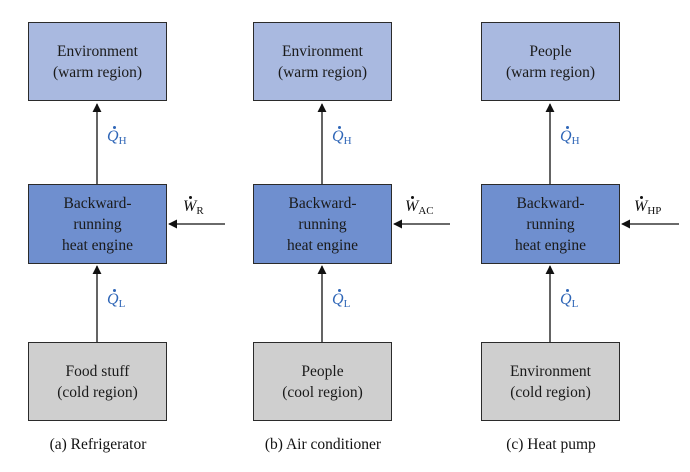  What do you see at coordinates (116, 300) in the screenshot?
I see `heat-label-bottom-a: QL` at bounding box center [116, 300].